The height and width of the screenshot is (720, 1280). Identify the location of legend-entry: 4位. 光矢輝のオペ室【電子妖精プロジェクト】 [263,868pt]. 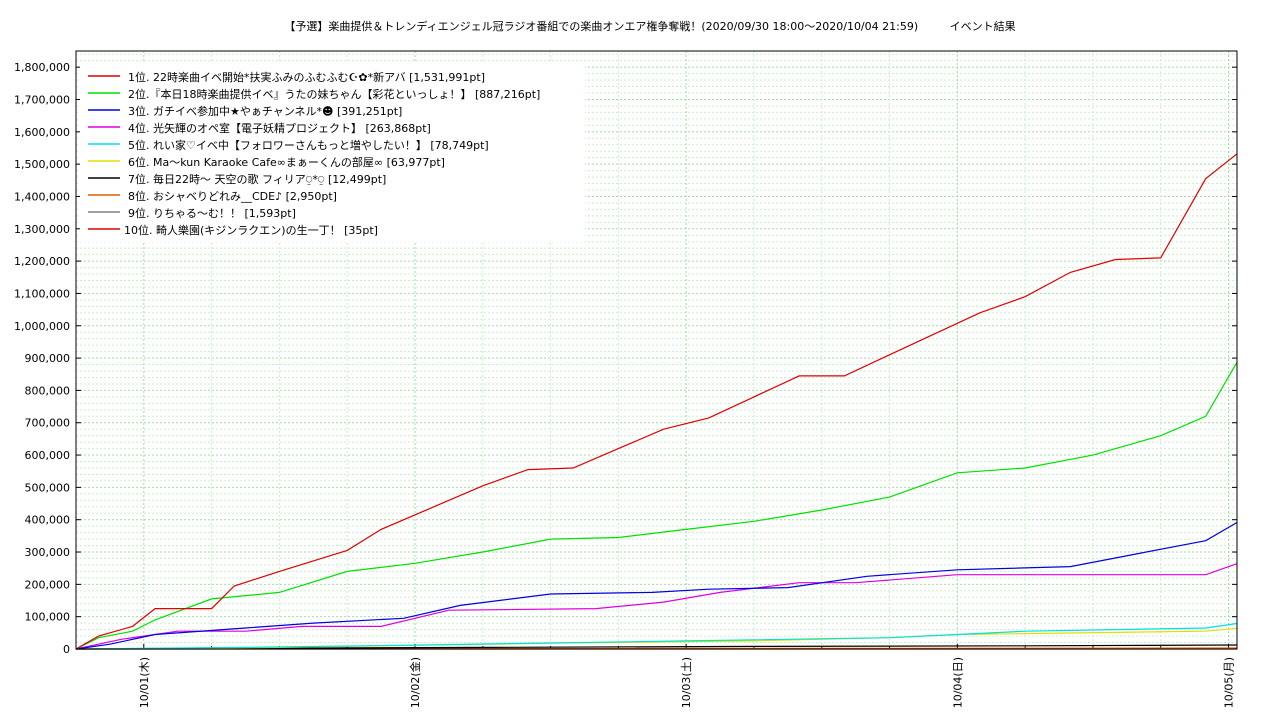
(279, 128).